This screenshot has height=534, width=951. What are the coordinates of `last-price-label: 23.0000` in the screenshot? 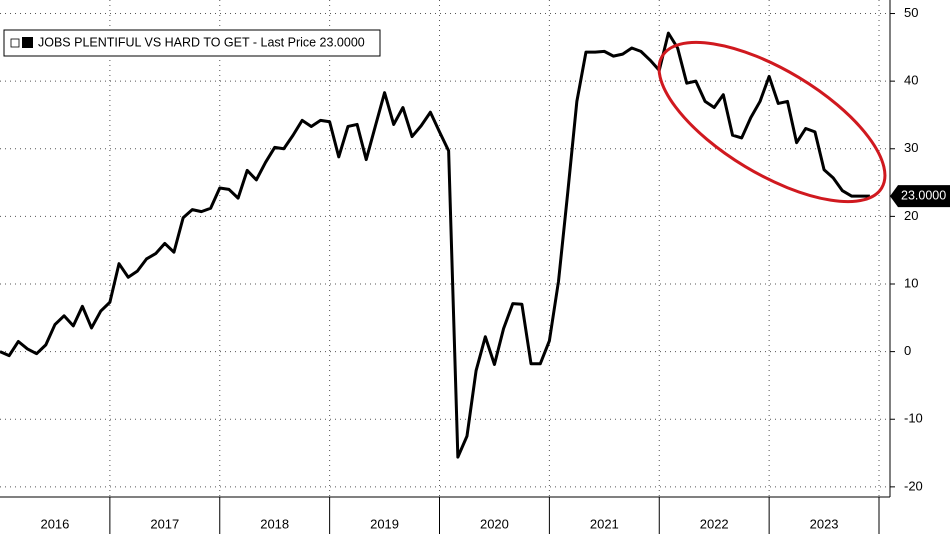 It's located at (923, 195).